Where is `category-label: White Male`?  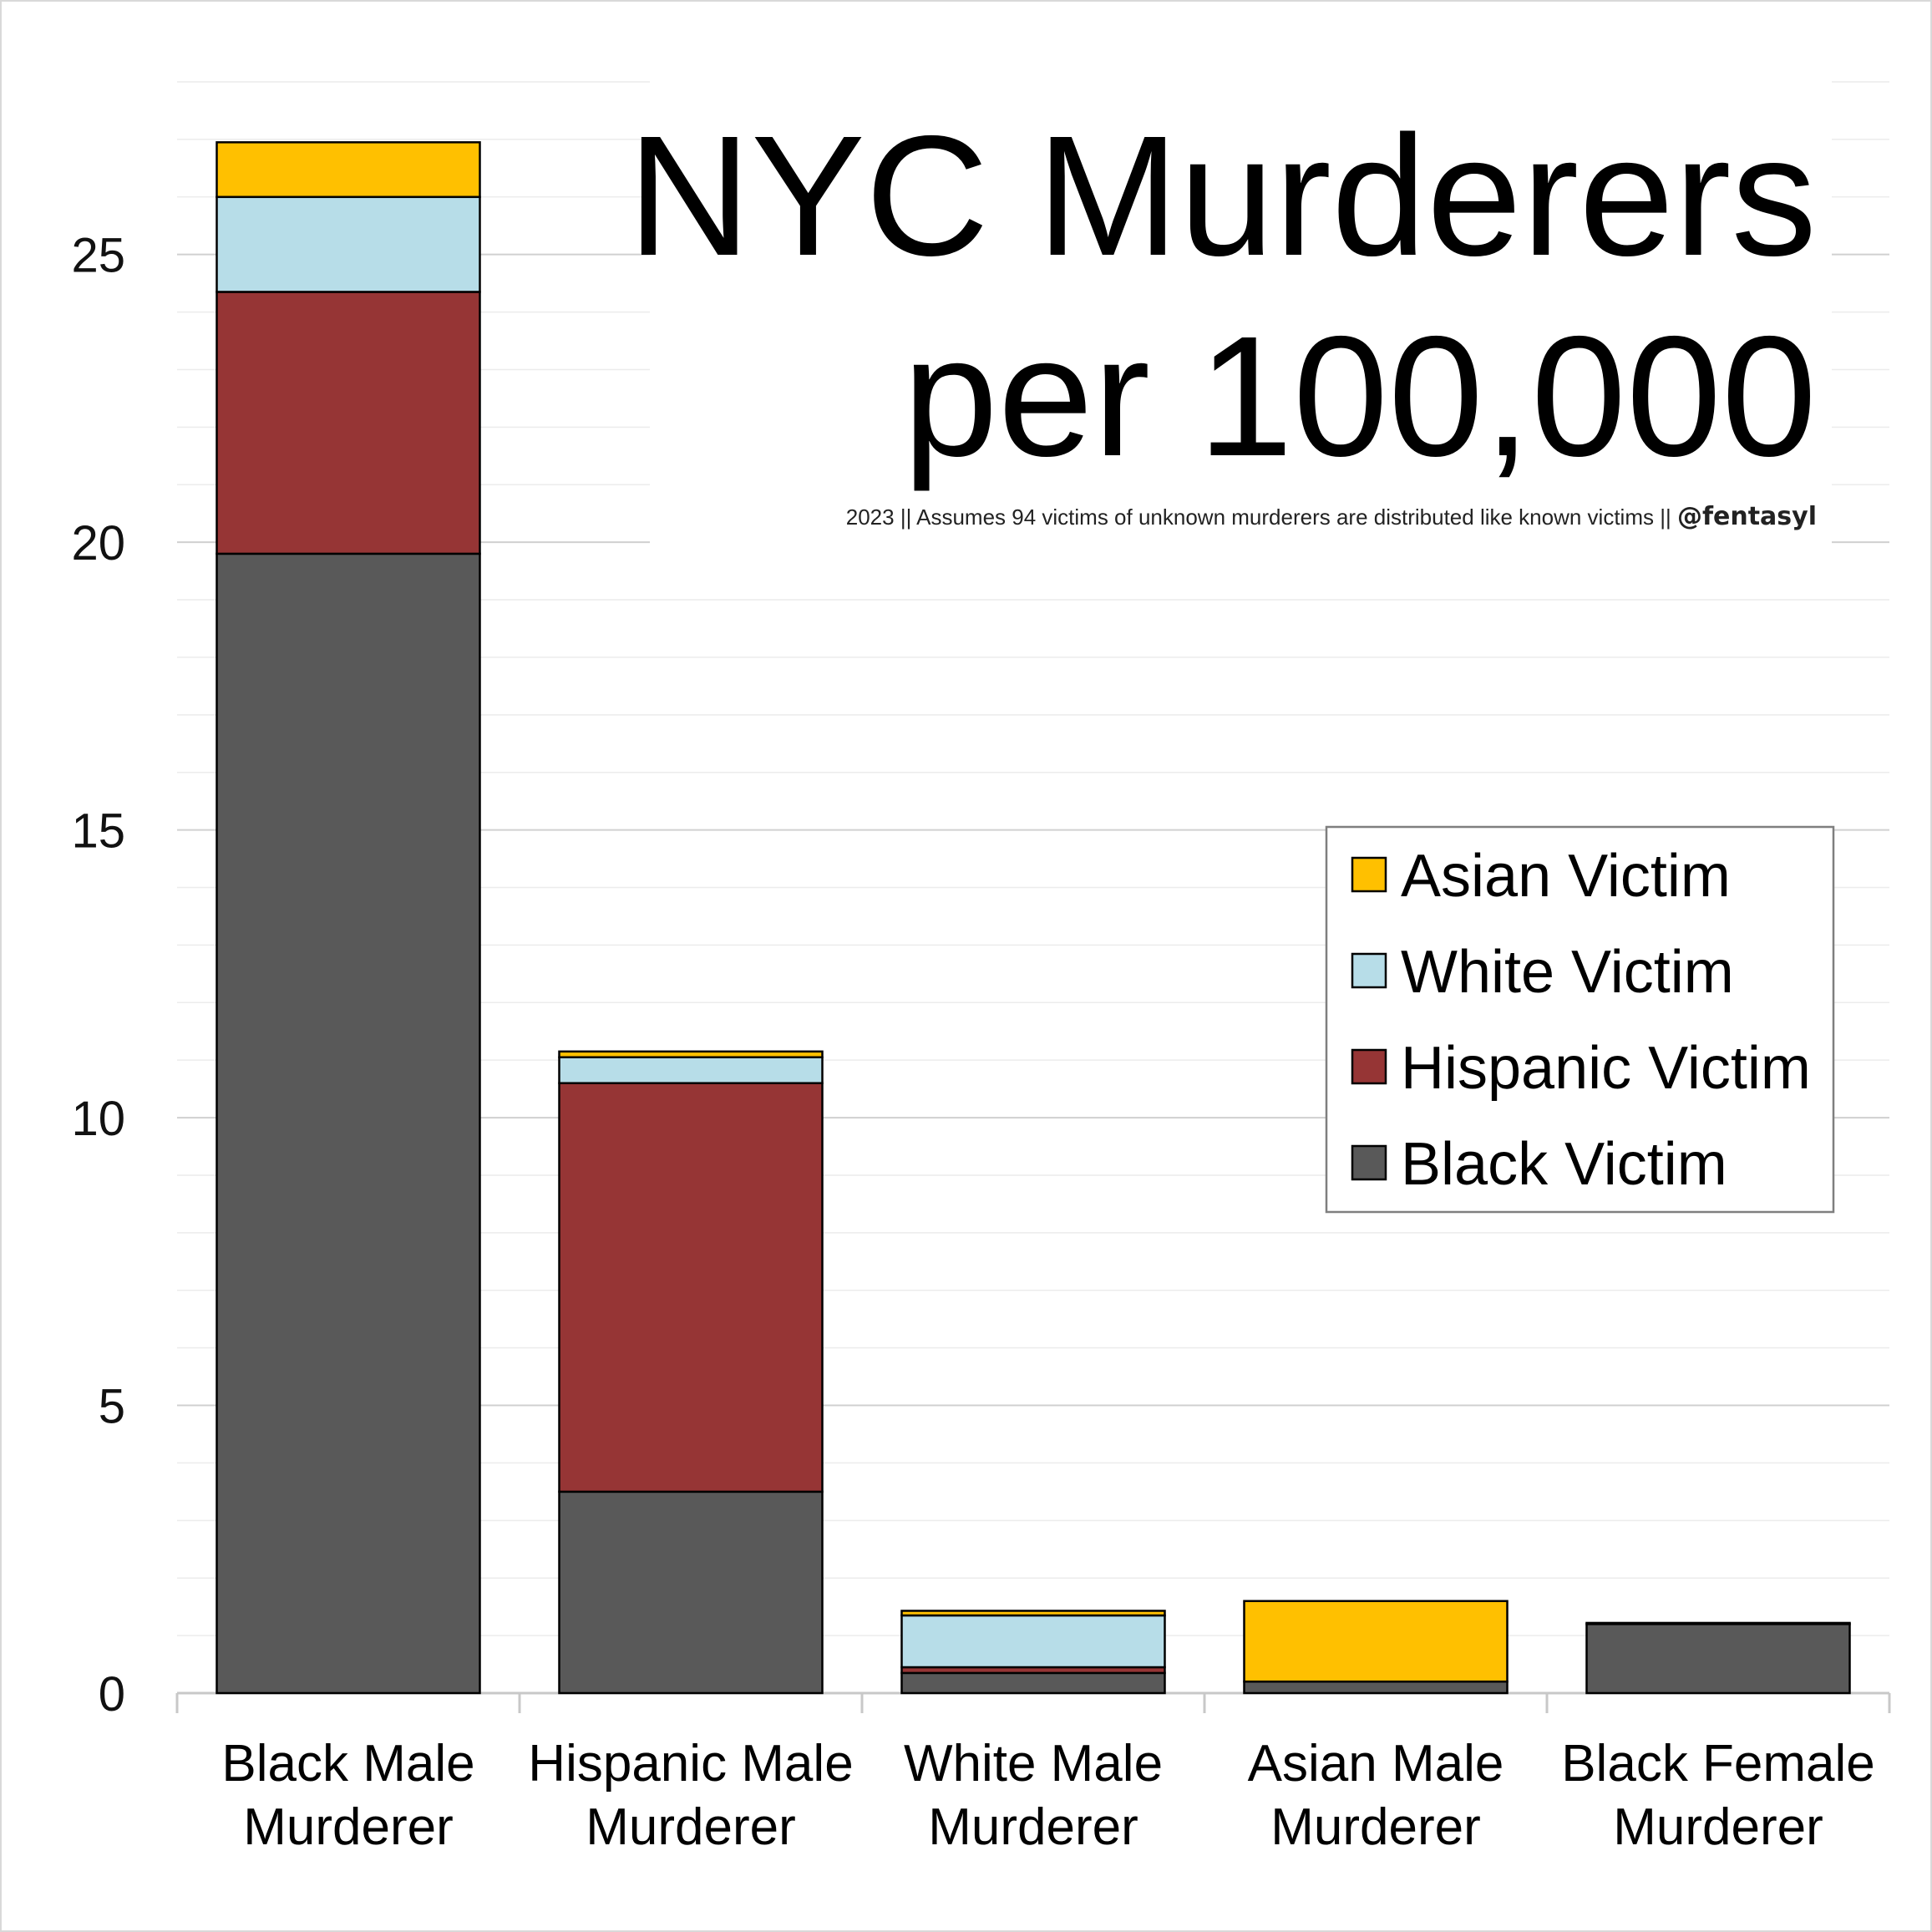
category-label: White Male is located at coordinates (1033, 1764).